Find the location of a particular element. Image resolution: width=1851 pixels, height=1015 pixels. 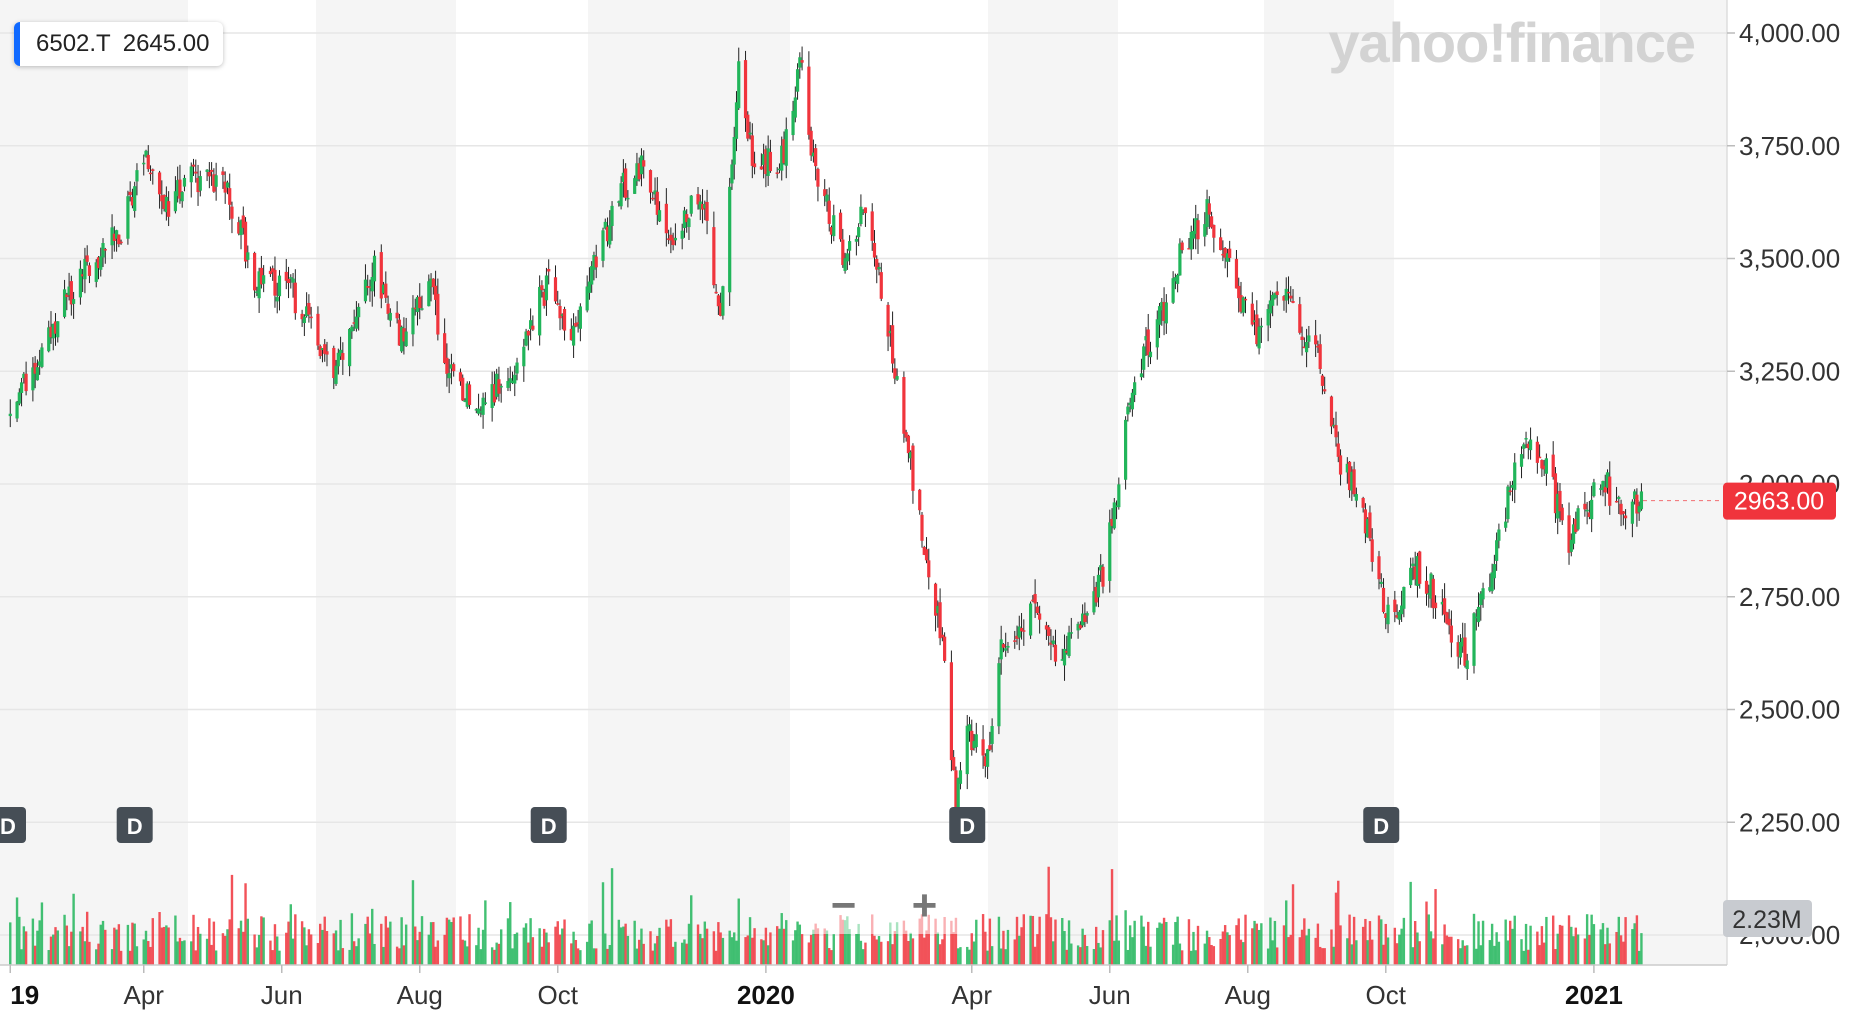

zoom-in-button: + is located at coordinates (924, 905).